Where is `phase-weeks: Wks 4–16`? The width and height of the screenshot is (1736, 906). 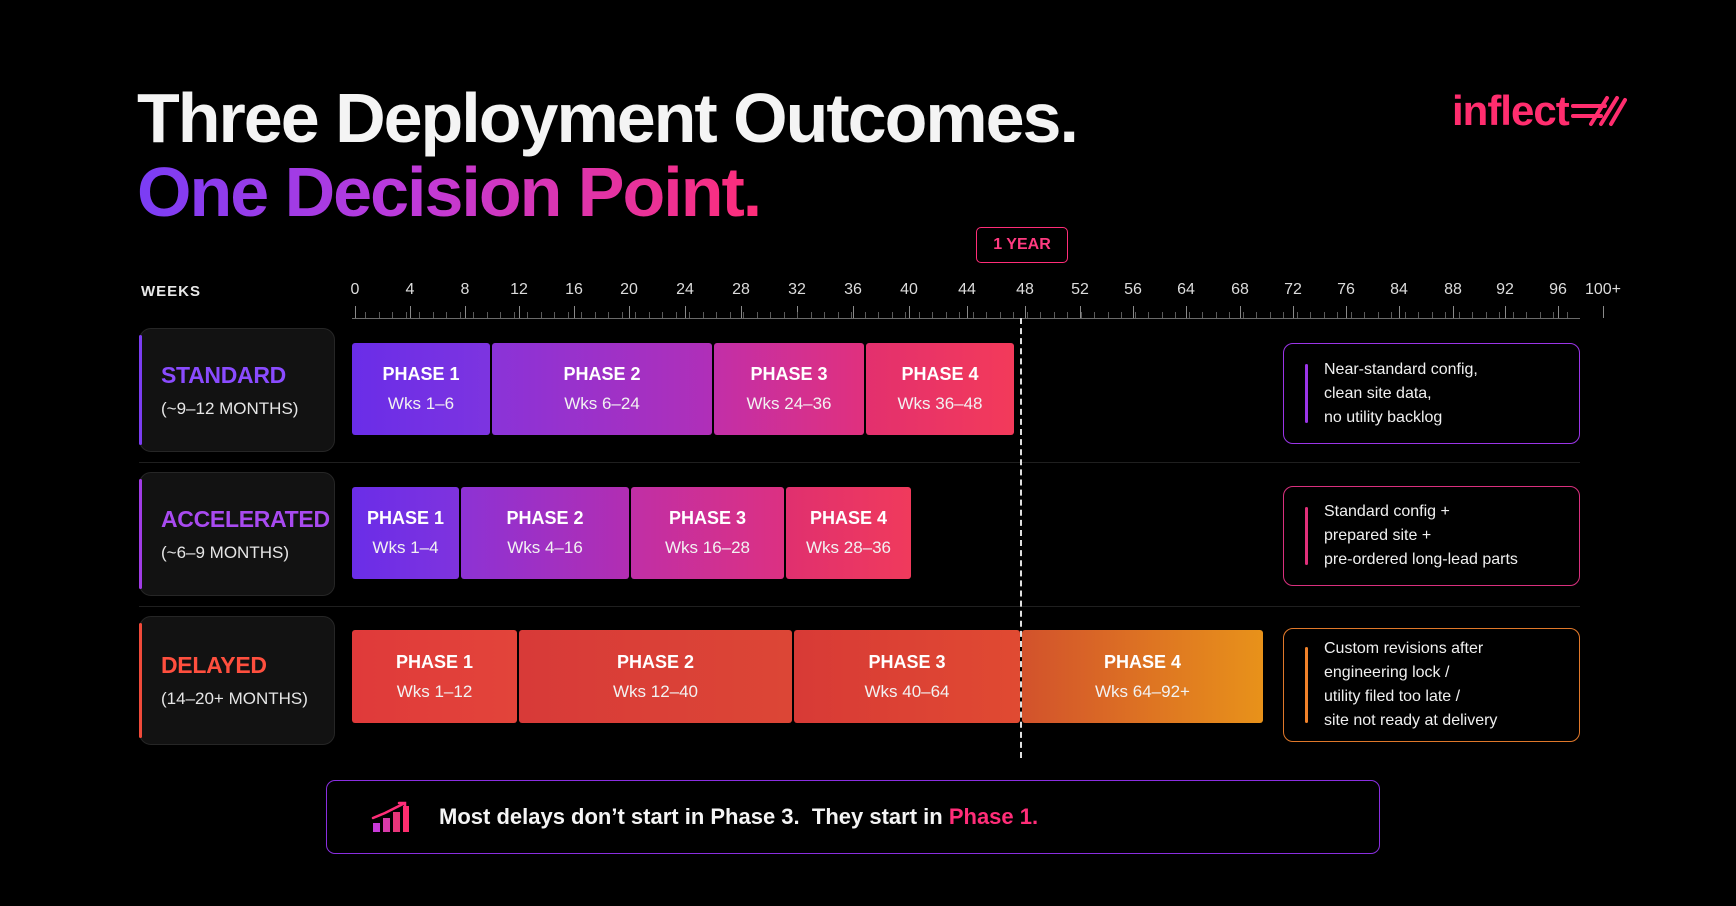 phase-weeks: Wks 4–16 is located at coordinates (545, 547).